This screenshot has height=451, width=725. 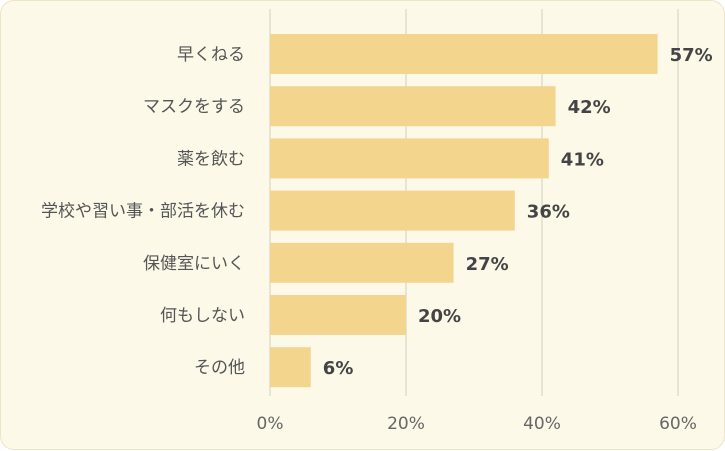 I want to click on value-label: 27%, so click(x=487, y=264).